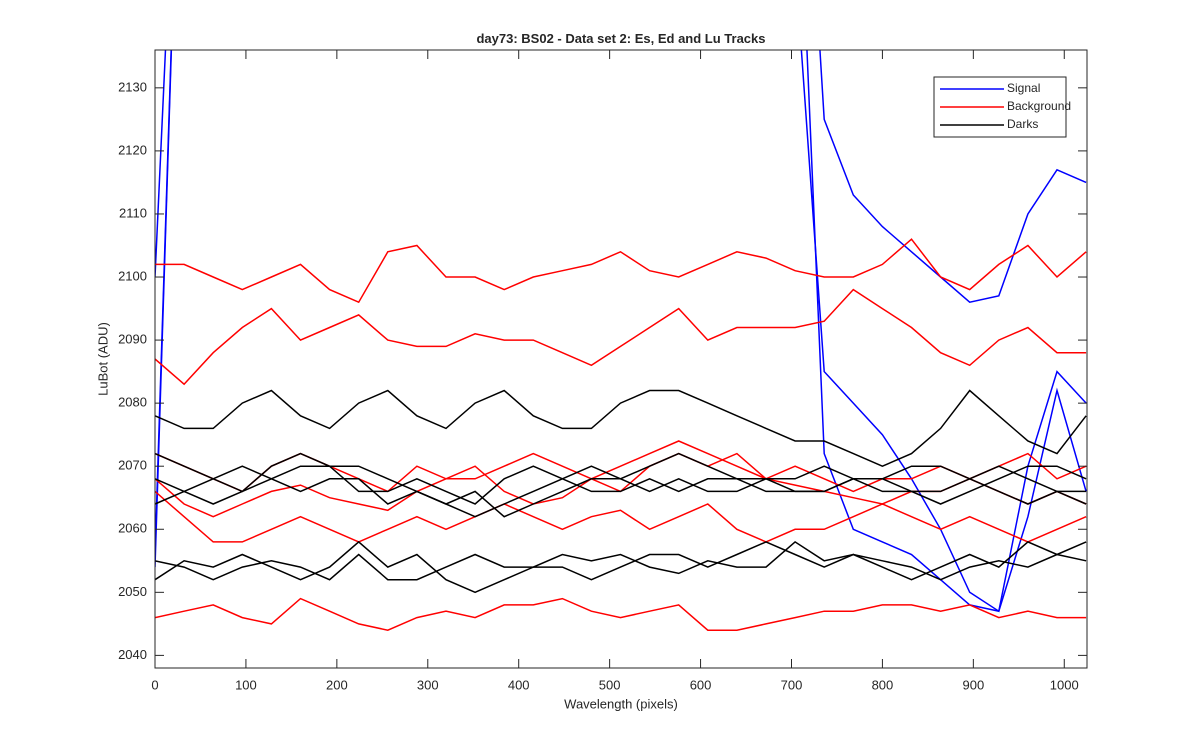  What do you see at coordinates (132, 86) in the screenshot?
I see `y-tick-label: 2130` at bounding box center [132, 86].